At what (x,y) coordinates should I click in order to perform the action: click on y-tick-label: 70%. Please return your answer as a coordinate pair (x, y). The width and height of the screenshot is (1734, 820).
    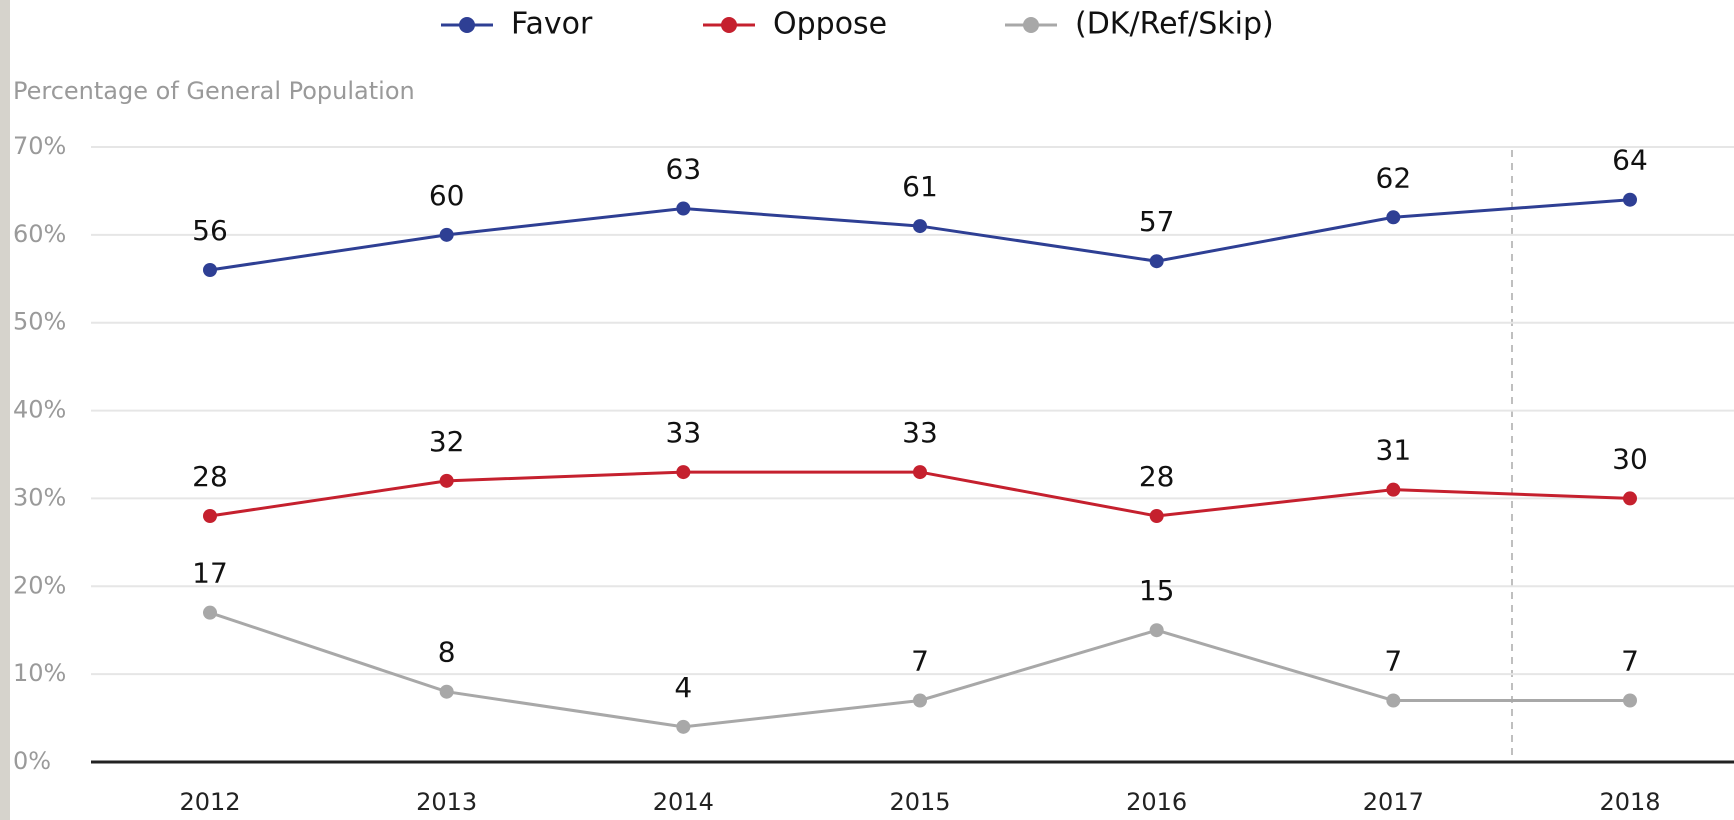
    Looking at the image, I should click on (39, 146).